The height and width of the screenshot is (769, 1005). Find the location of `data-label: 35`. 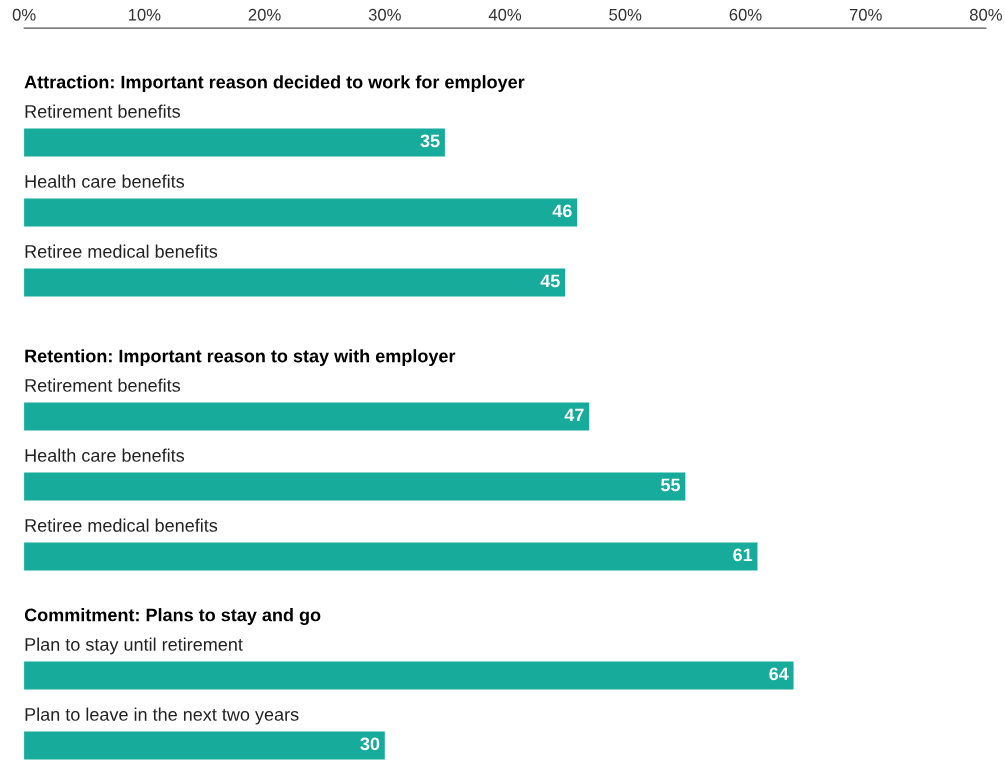

data-label: 35 is located at coordinates (430, 141).